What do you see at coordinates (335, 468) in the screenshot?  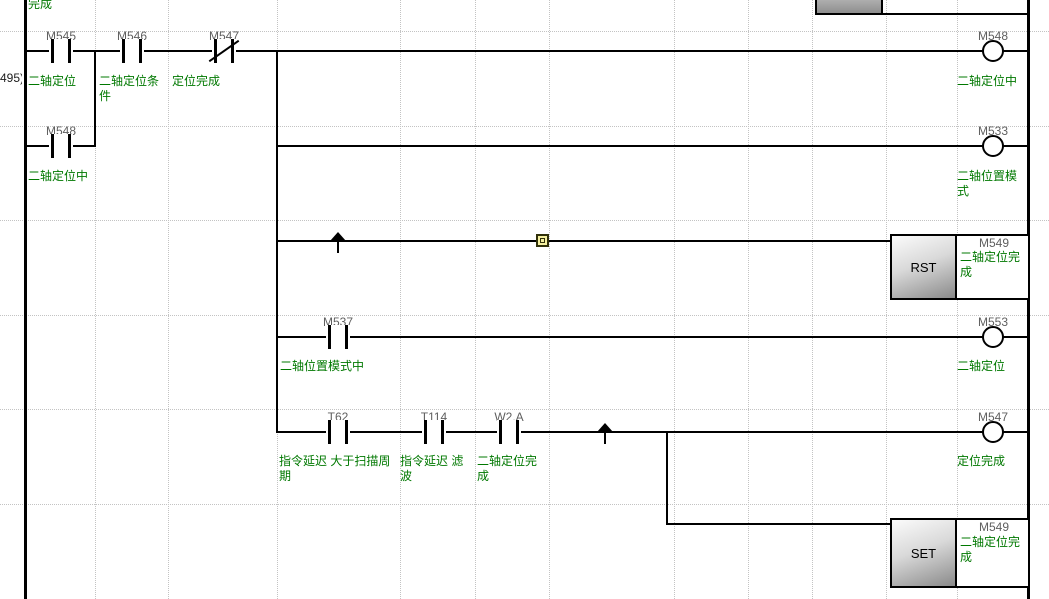 I see `device-comment: 指令延迟 大于扫描周期` at bounding box center [335, 468].